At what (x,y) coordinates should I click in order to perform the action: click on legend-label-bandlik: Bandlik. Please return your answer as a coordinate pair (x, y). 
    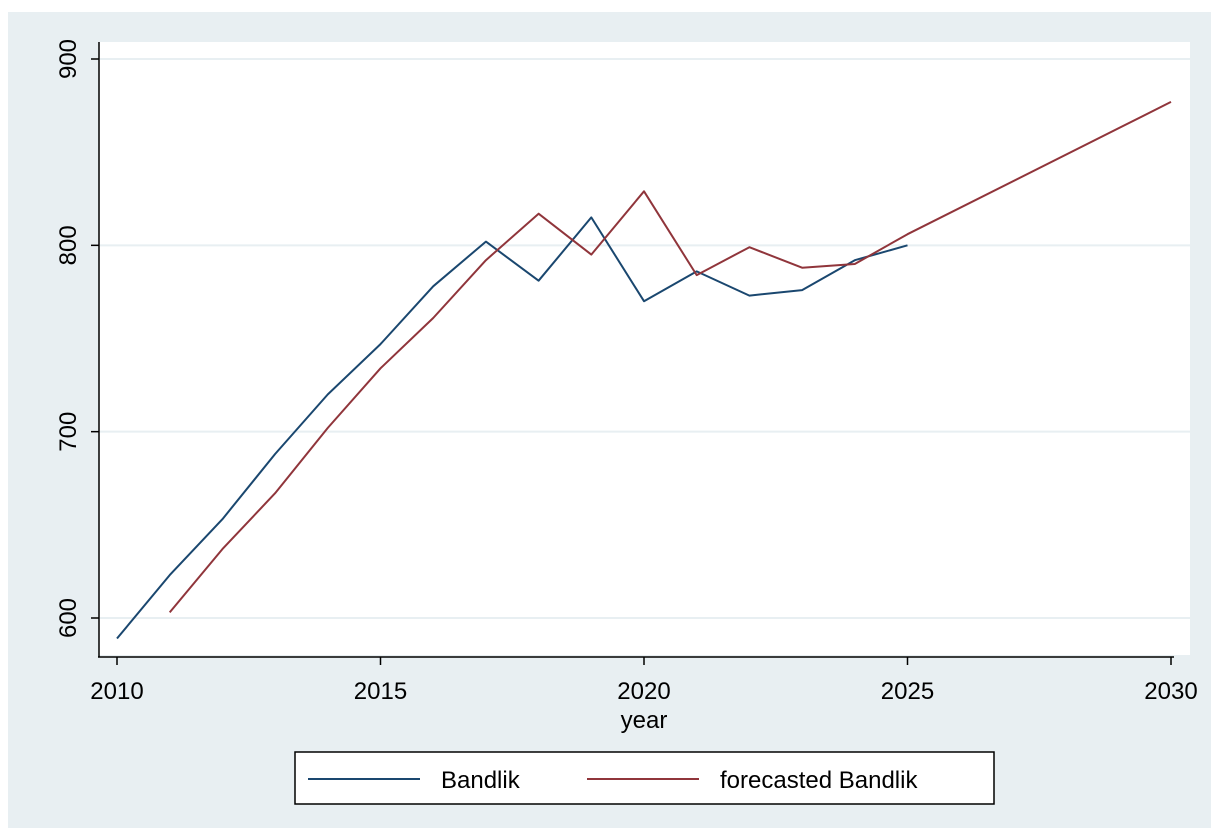
    Looking at the image, I should click on (481, 780).